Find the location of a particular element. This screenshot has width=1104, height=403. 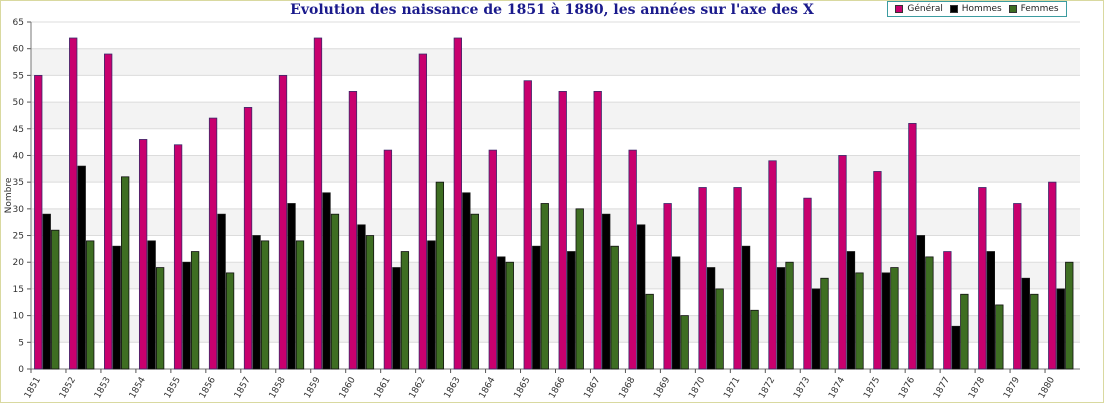

x-tick-label: 1874 is located at coordinates (837, 387).